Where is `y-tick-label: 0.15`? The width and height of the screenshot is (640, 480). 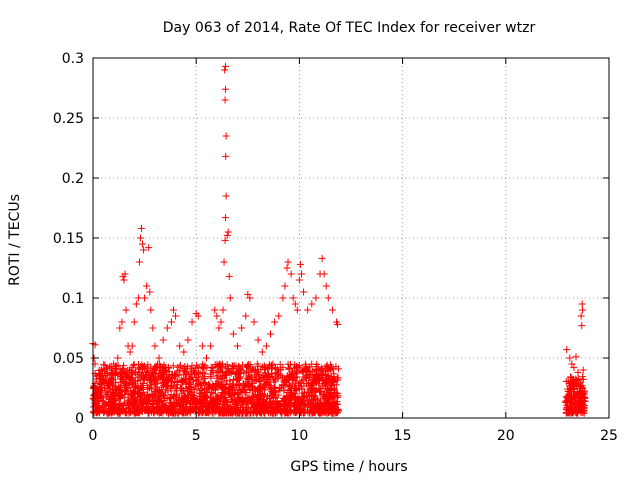 y-tick-label: 0.15 is located at coordinates (68, 239).